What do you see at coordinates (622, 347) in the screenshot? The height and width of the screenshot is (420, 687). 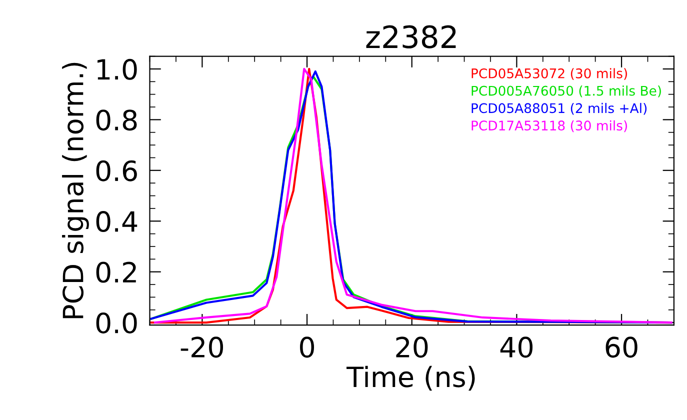 I see `x-tick-label: 60` at bounding box center [622, 347].